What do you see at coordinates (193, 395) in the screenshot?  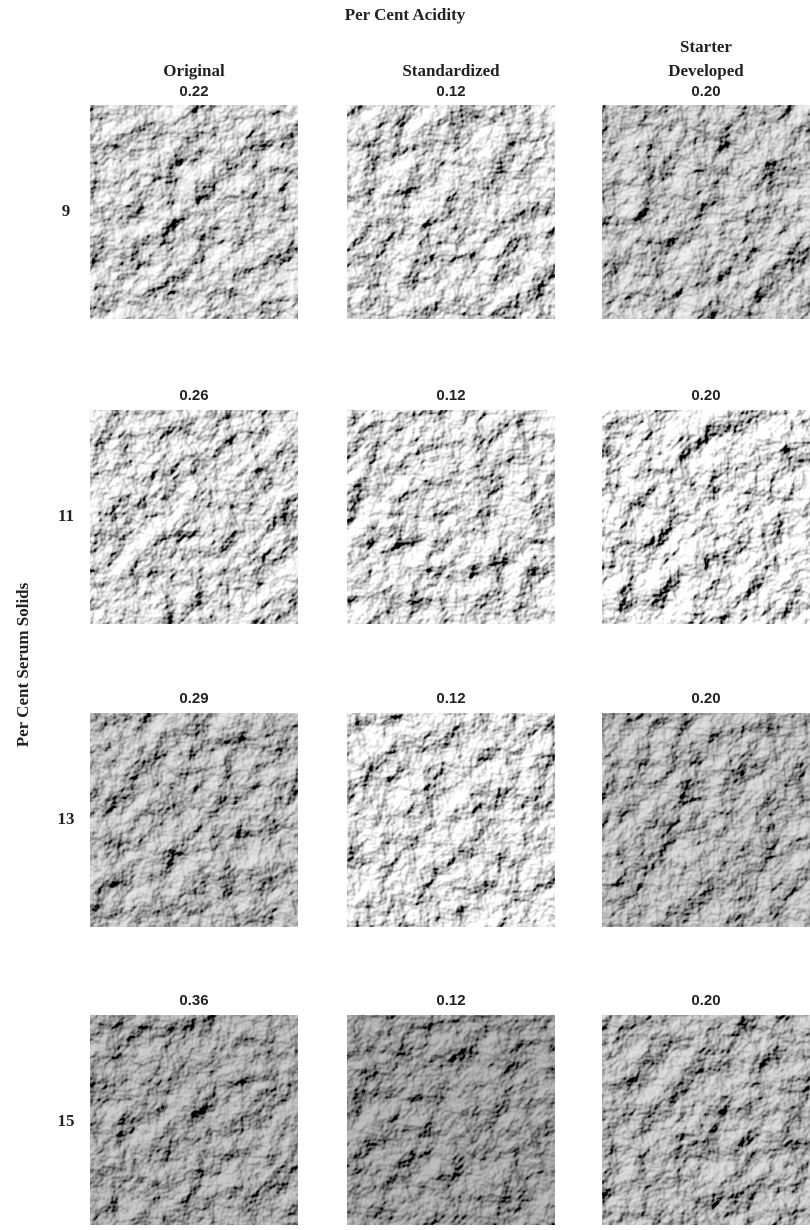 I see `acidity-label: 0.26` at bounding box center [193, 395].